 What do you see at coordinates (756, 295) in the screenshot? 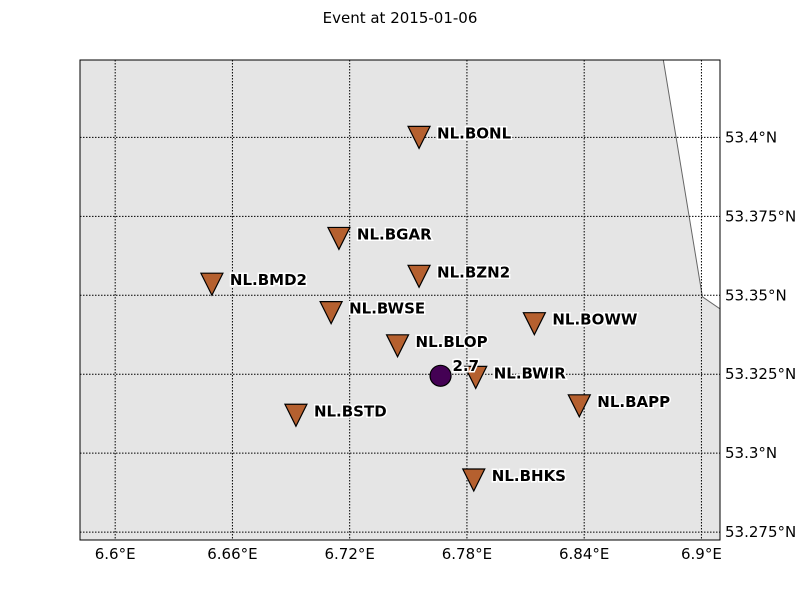
I see `lat-tick-label: 53.35°N` at bounding box center [756, 295].